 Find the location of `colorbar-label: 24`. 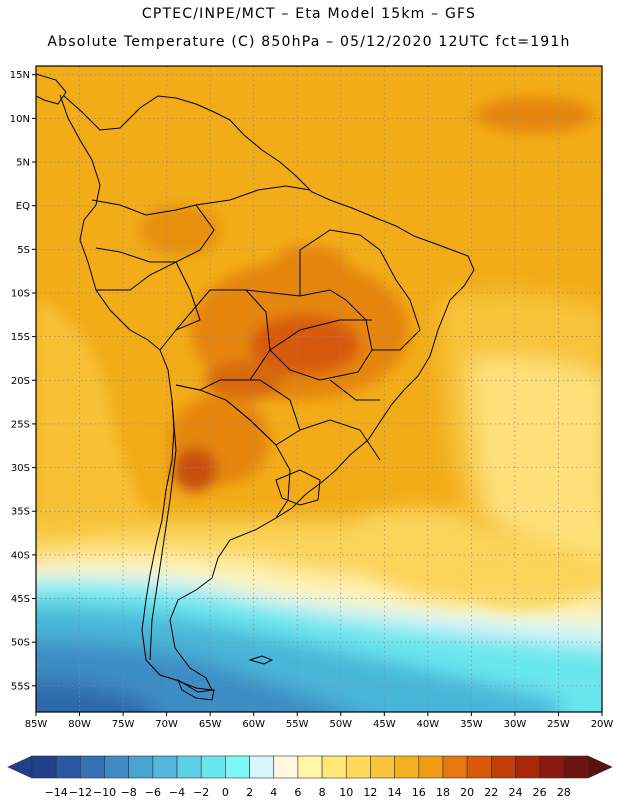

colorbar-label: 24 is located at coordinates (515, 792).